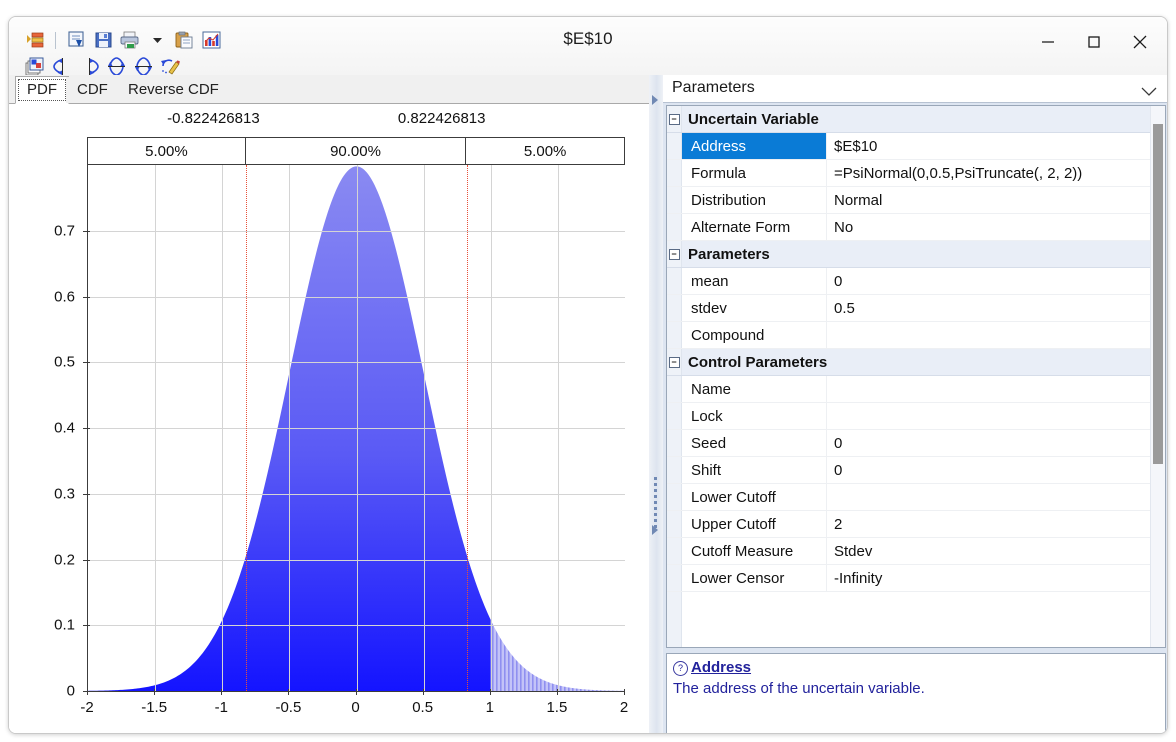 This screenshot has height=742, width=1176. Describe the element at coordinates (711, 389) in the screenshot. I see `parameter-name: Name` at that location.